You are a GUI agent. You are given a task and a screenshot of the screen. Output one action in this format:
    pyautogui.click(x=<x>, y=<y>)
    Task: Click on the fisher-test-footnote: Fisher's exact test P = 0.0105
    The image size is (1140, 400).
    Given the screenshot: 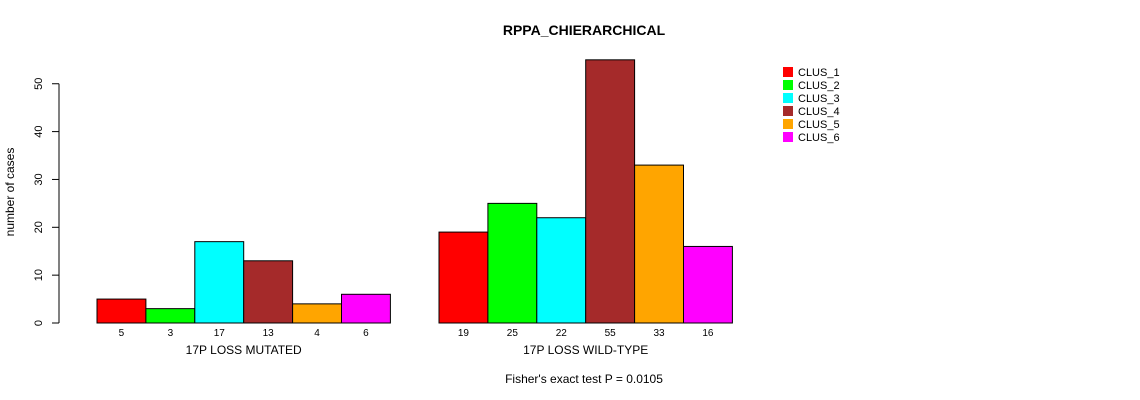 What is the action you would take?
    pyautogui.click(x=584, y=379)
    